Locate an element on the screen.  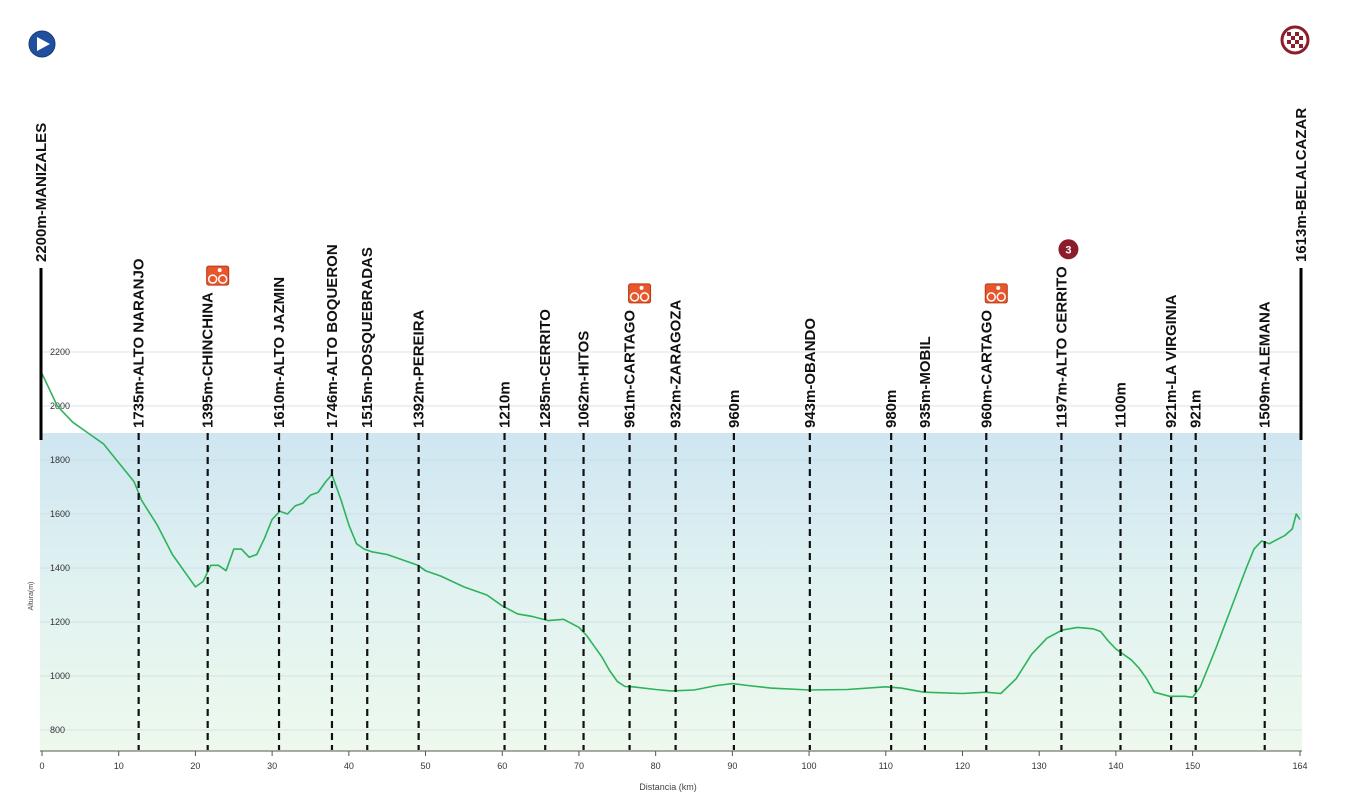
x-tick-label: 130 is located at coordinates (1039, 766).